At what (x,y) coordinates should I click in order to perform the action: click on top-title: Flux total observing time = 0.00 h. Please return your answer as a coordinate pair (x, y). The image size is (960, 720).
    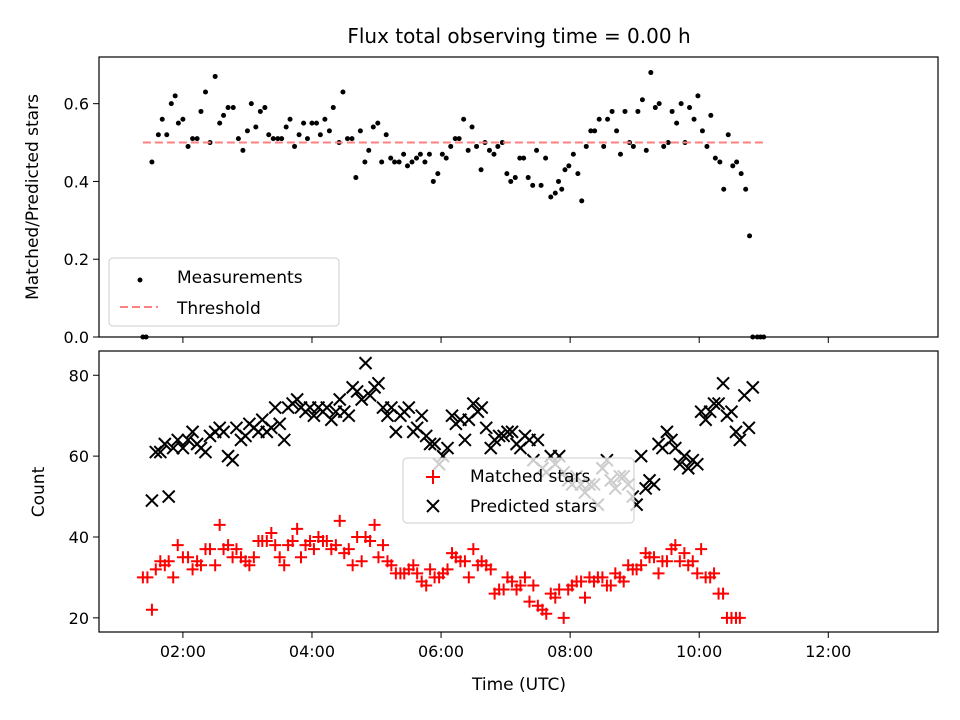
    Looking at the image, I should click on (518, 36).